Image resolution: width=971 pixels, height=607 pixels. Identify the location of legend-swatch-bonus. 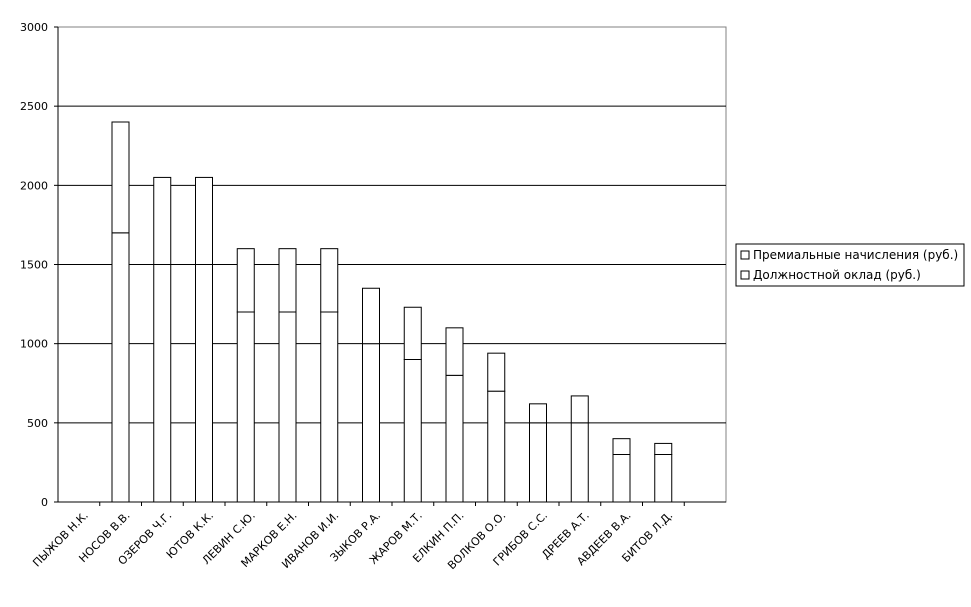
(745, 255).